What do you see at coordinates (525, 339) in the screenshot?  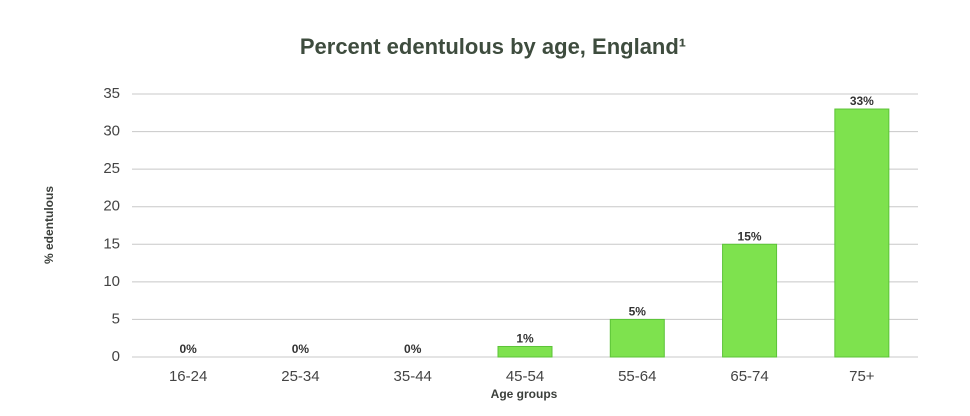 I see `value-label: 1%` at bounding box center [525, 339].